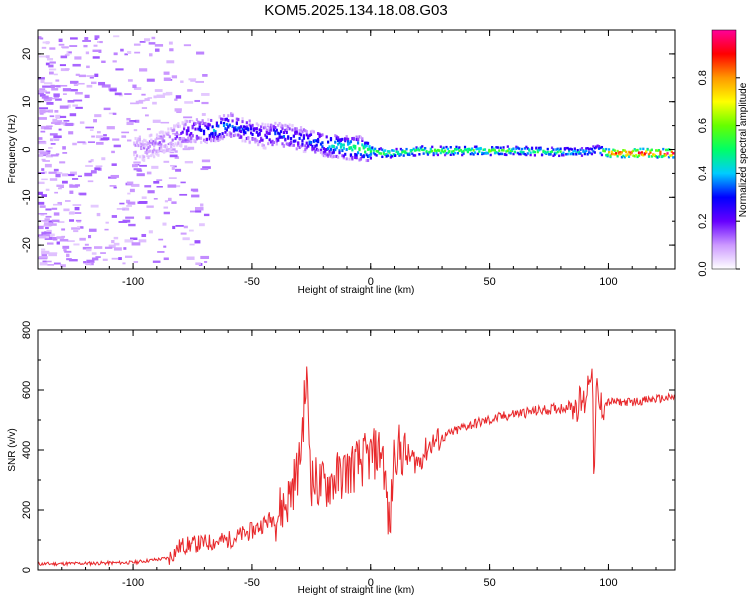 This screenshot has width=750, height=600. Describe the element at coordinates (12, 149) in the screenshot. I see `spectrogram-y-axis-label: Frequency (Hz)` at that location.